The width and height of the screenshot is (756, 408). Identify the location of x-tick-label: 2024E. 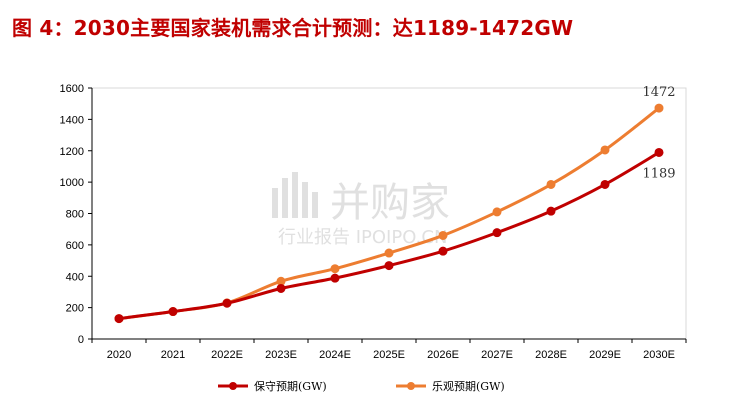
(335, 355).